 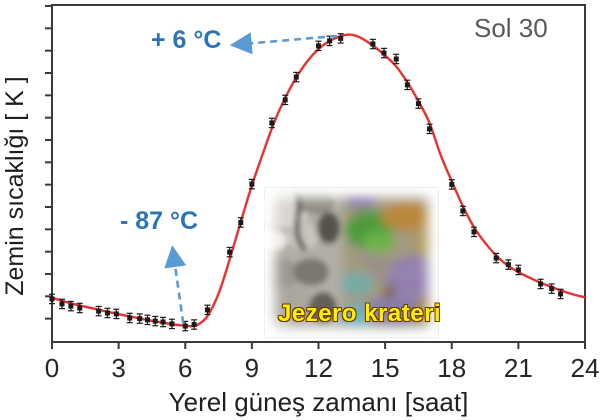 I want to click on min-annotation-arrow, so click(x=175, y=284).